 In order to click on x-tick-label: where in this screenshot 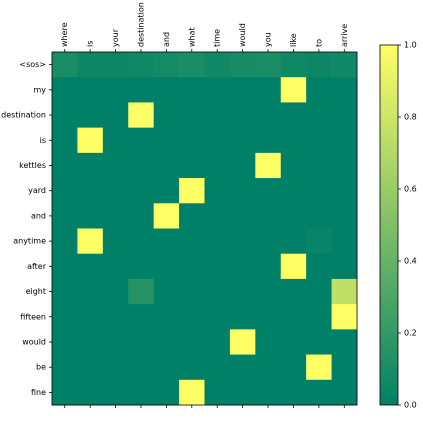, I will do `click(64, 34)`.